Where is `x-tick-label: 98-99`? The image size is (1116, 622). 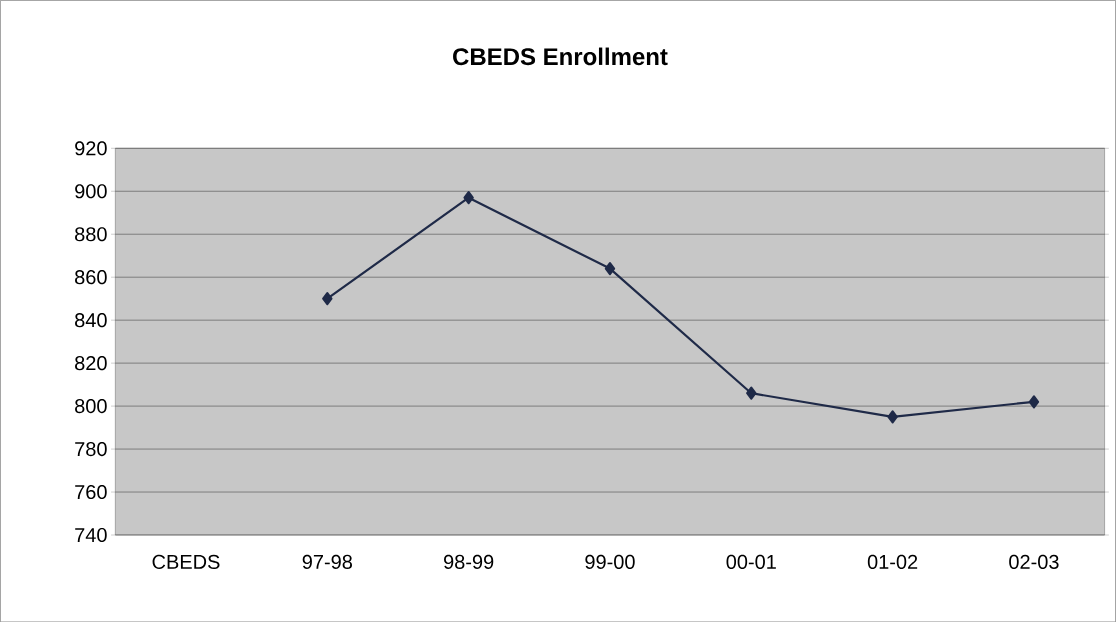 x-tick-label: 98-99 is located at coordinates (469, 561).